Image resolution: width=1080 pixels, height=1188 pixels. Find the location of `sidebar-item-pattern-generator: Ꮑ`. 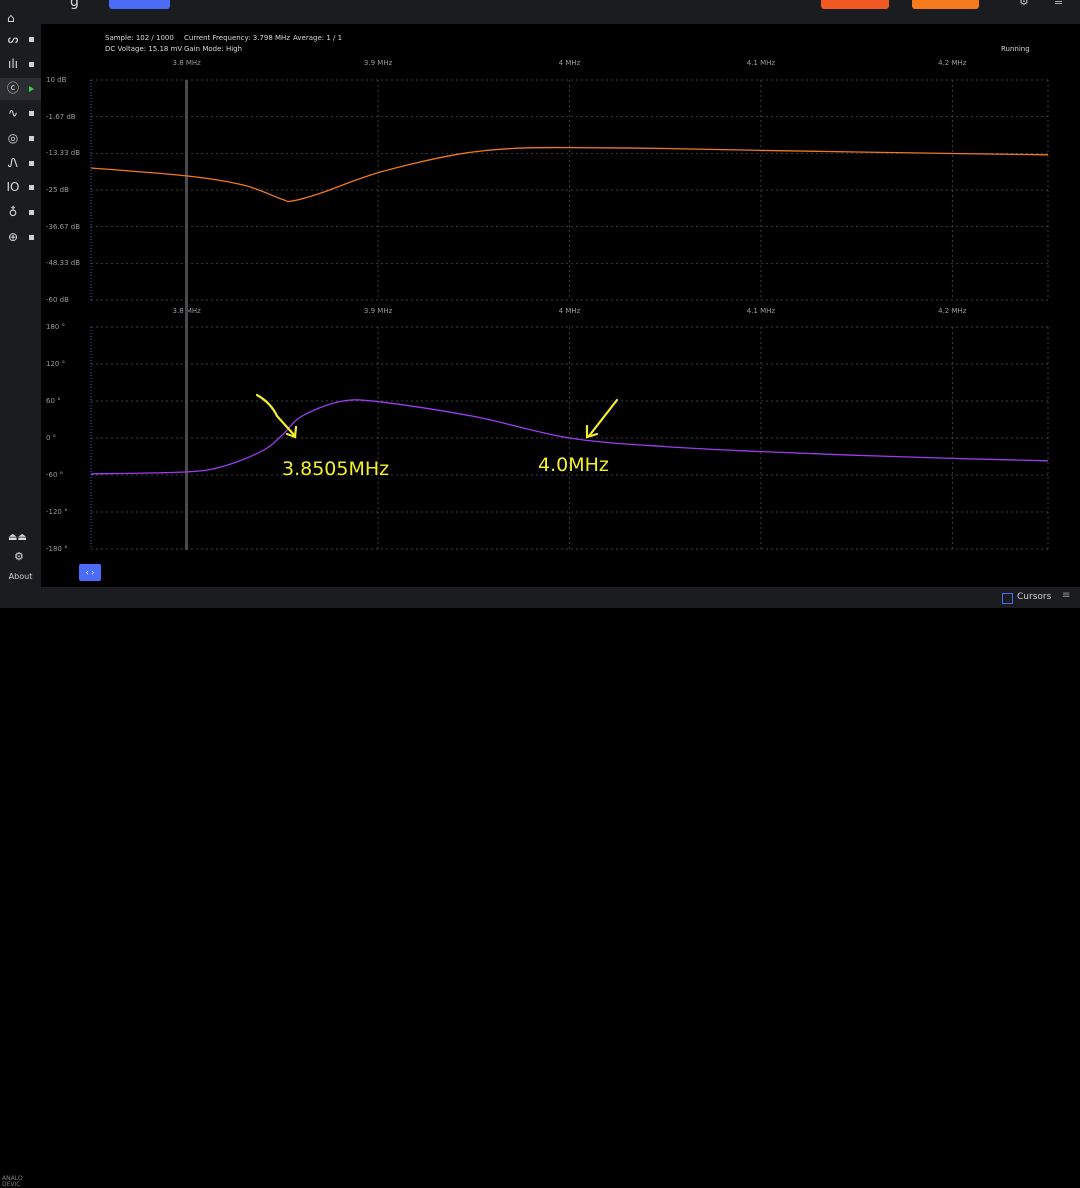

sidebar-item-pattern-generator: Ꮑ is located at coordinates (20, 164).